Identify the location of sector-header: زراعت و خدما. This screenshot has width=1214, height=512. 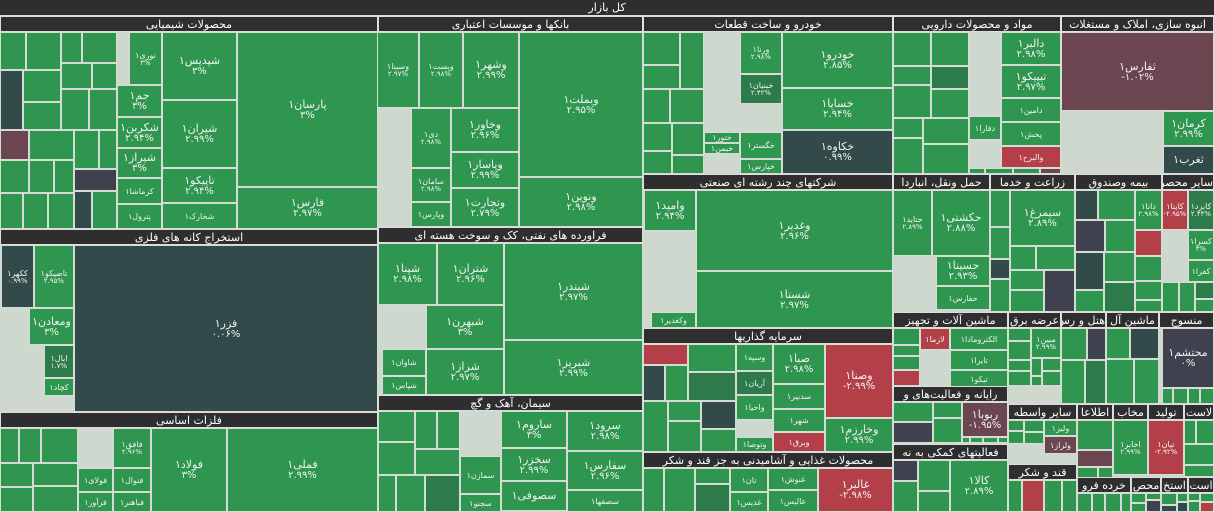
(1032, 182).